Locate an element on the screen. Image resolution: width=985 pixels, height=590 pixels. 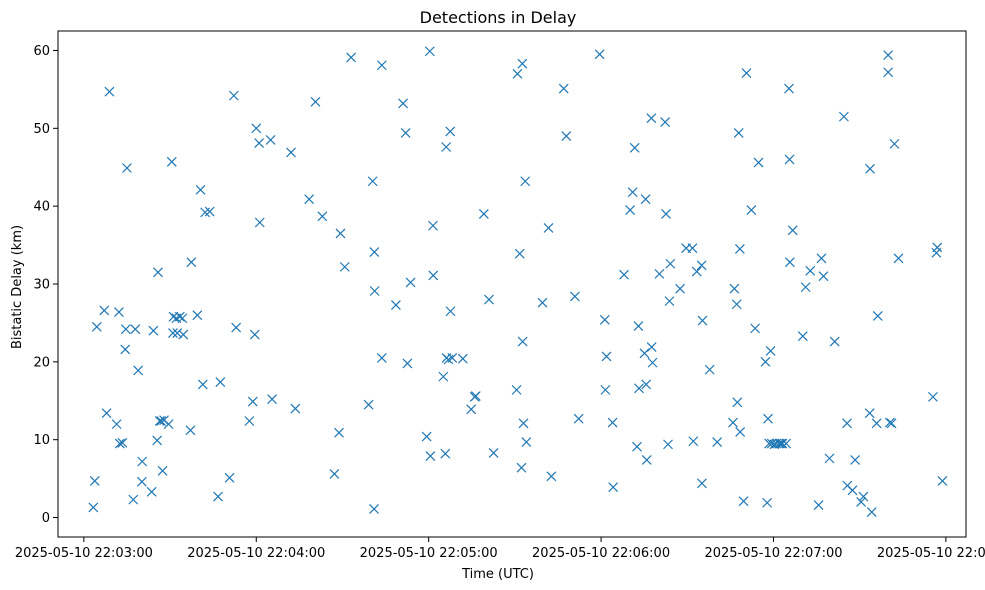
y-tick-label: 20 is located at coordinates (41, 362).